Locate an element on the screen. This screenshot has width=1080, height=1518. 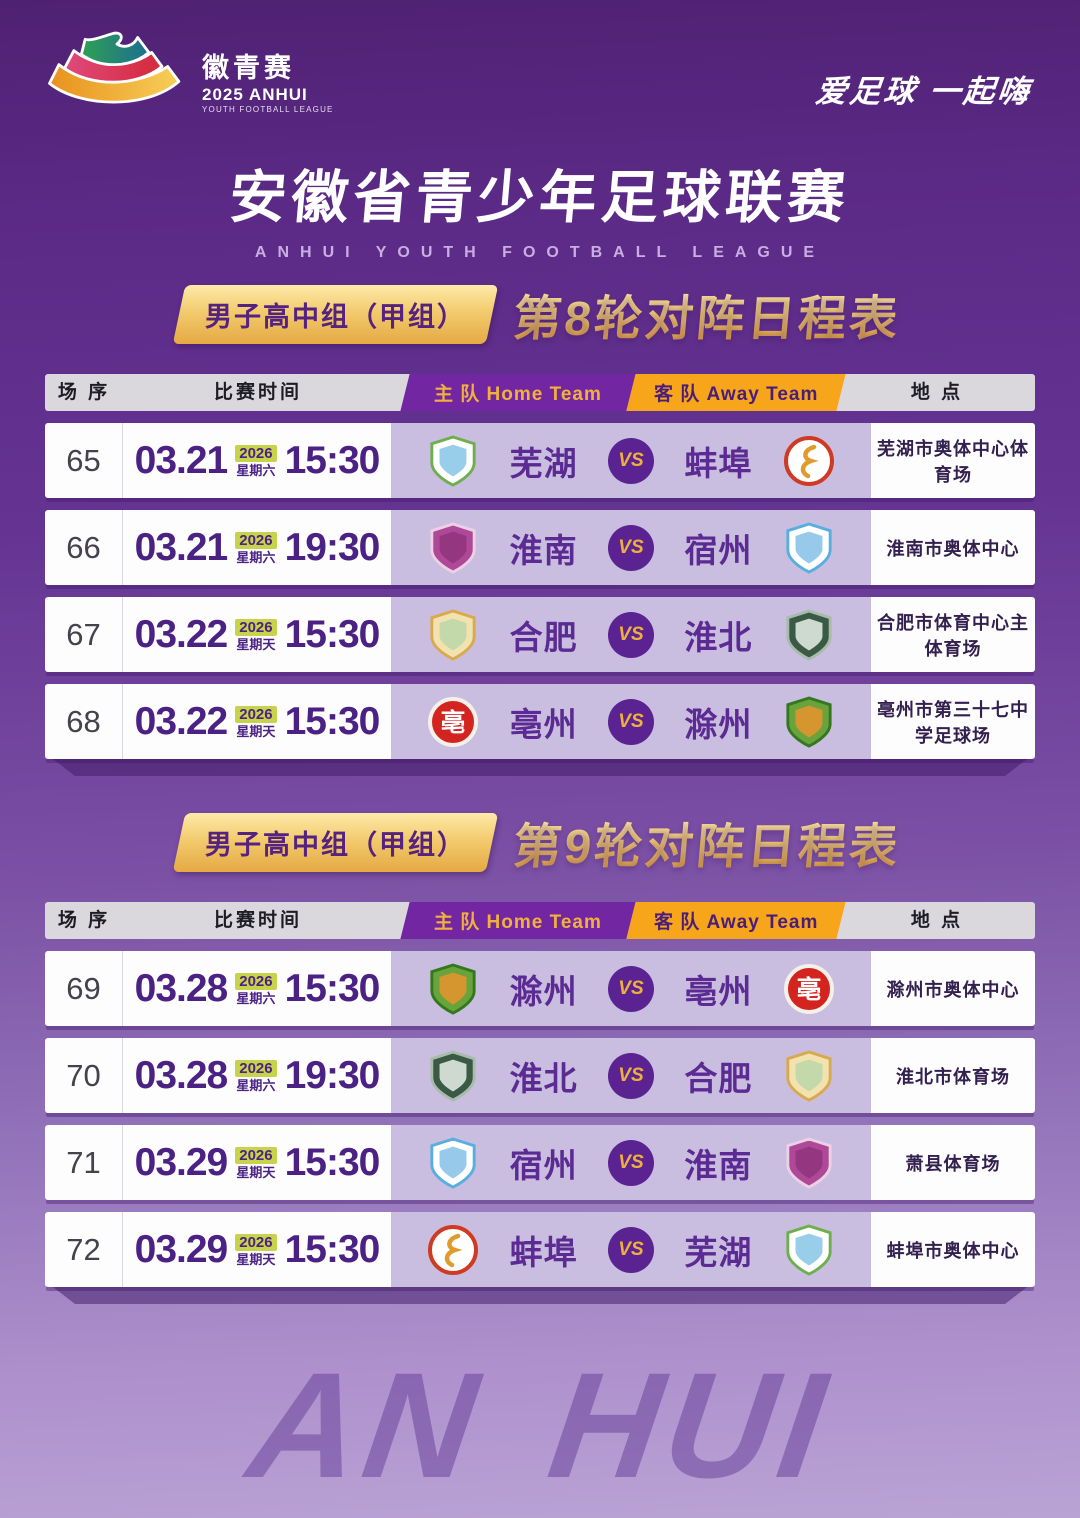
away-team-name: 淮北 is located at coordinates (718, 637).